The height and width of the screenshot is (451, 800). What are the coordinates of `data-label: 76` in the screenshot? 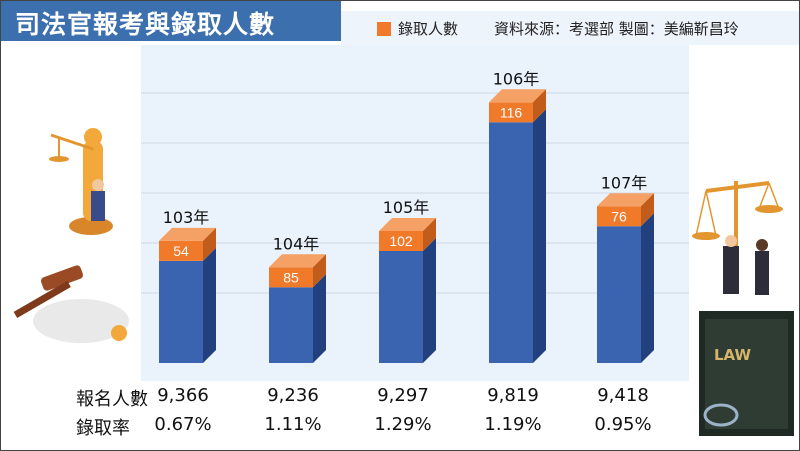 It's located at (619, 216).